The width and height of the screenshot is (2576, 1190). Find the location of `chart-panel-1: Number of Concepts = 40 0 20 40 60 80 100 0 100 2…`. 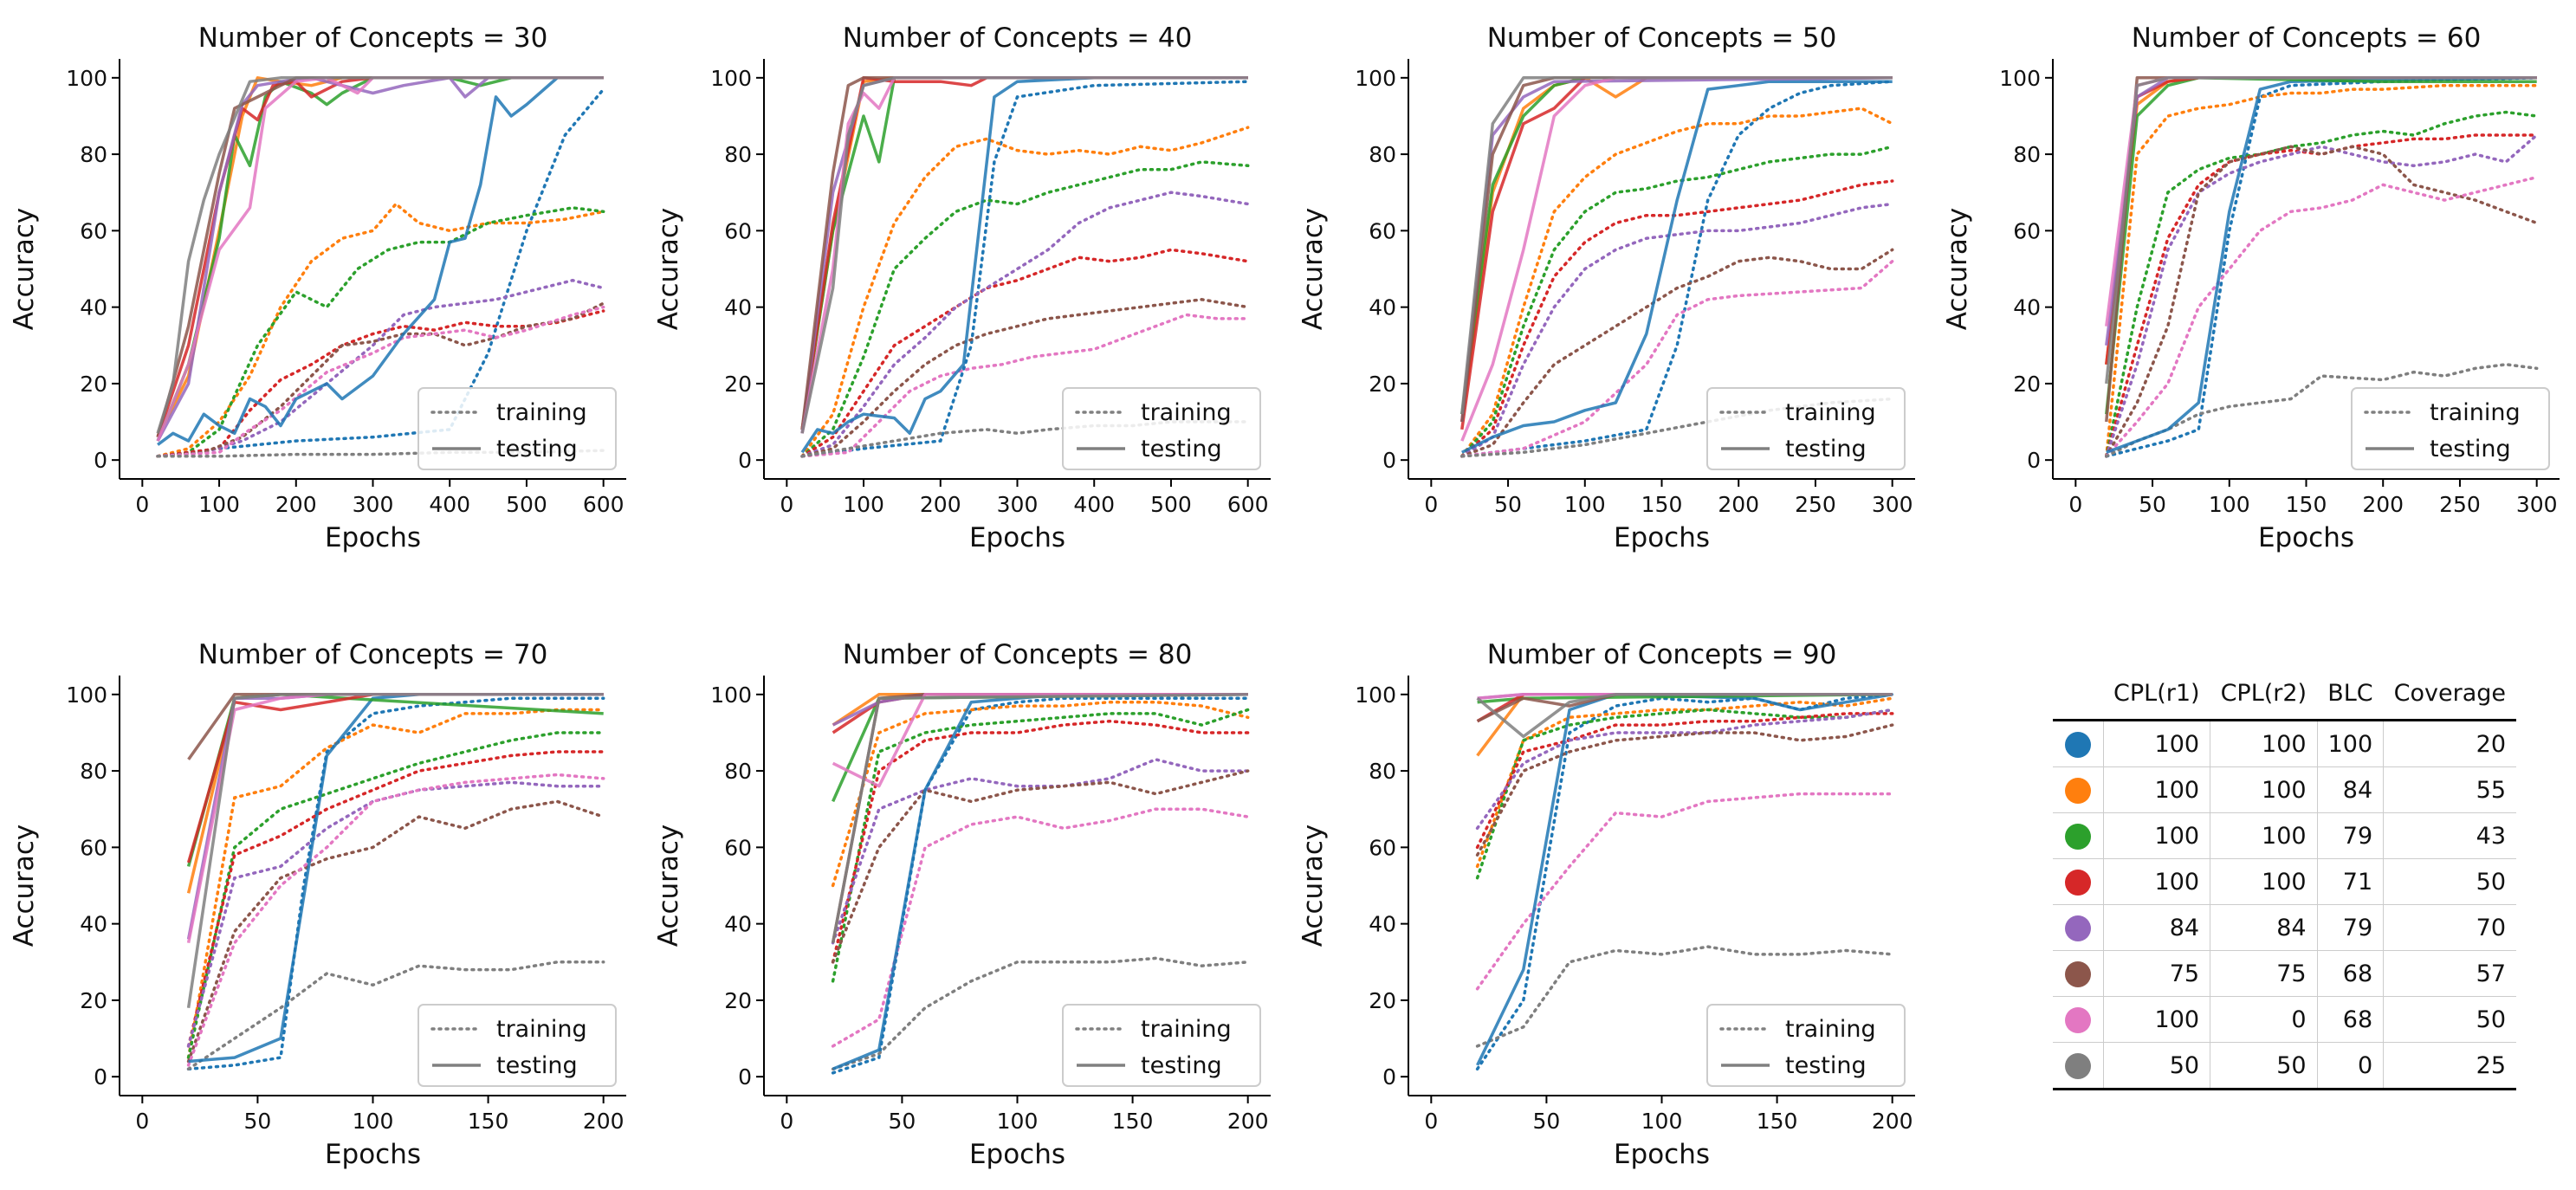

chart-panel-1: Number of Concepts = 40 0 20 40 60 80 100 0 100 2… is located at coordinates (962, 288).